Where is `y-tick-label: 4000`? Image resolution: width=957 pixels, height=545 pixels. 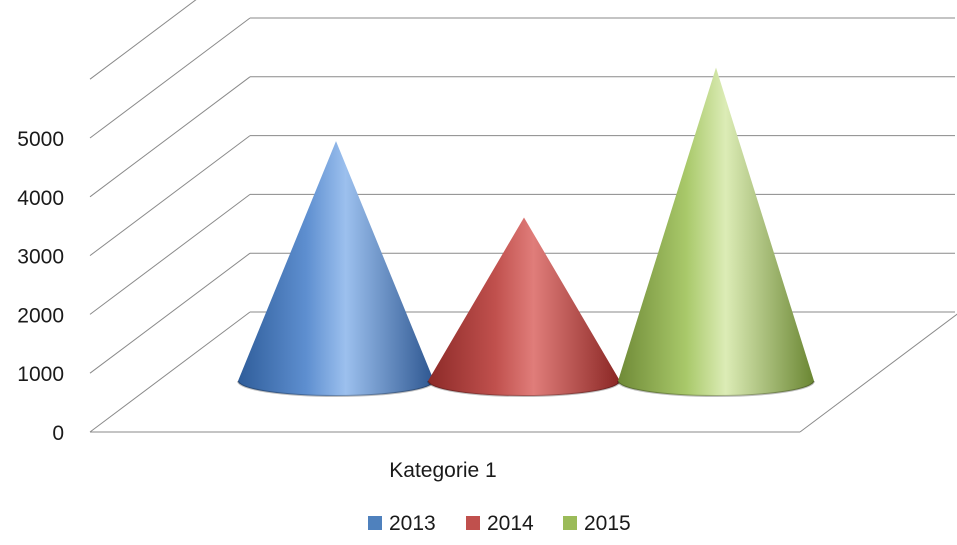
y-tick-label: 4000 is located at coordinates (40, 198).